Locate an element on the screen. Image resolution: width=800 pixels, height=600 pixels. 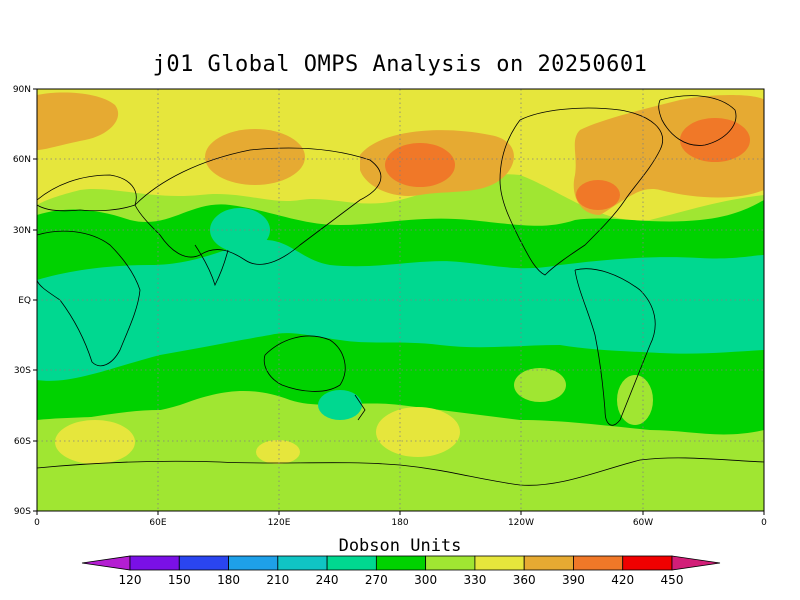
colorbar-label: 330 is located at coordinates (474, 580).